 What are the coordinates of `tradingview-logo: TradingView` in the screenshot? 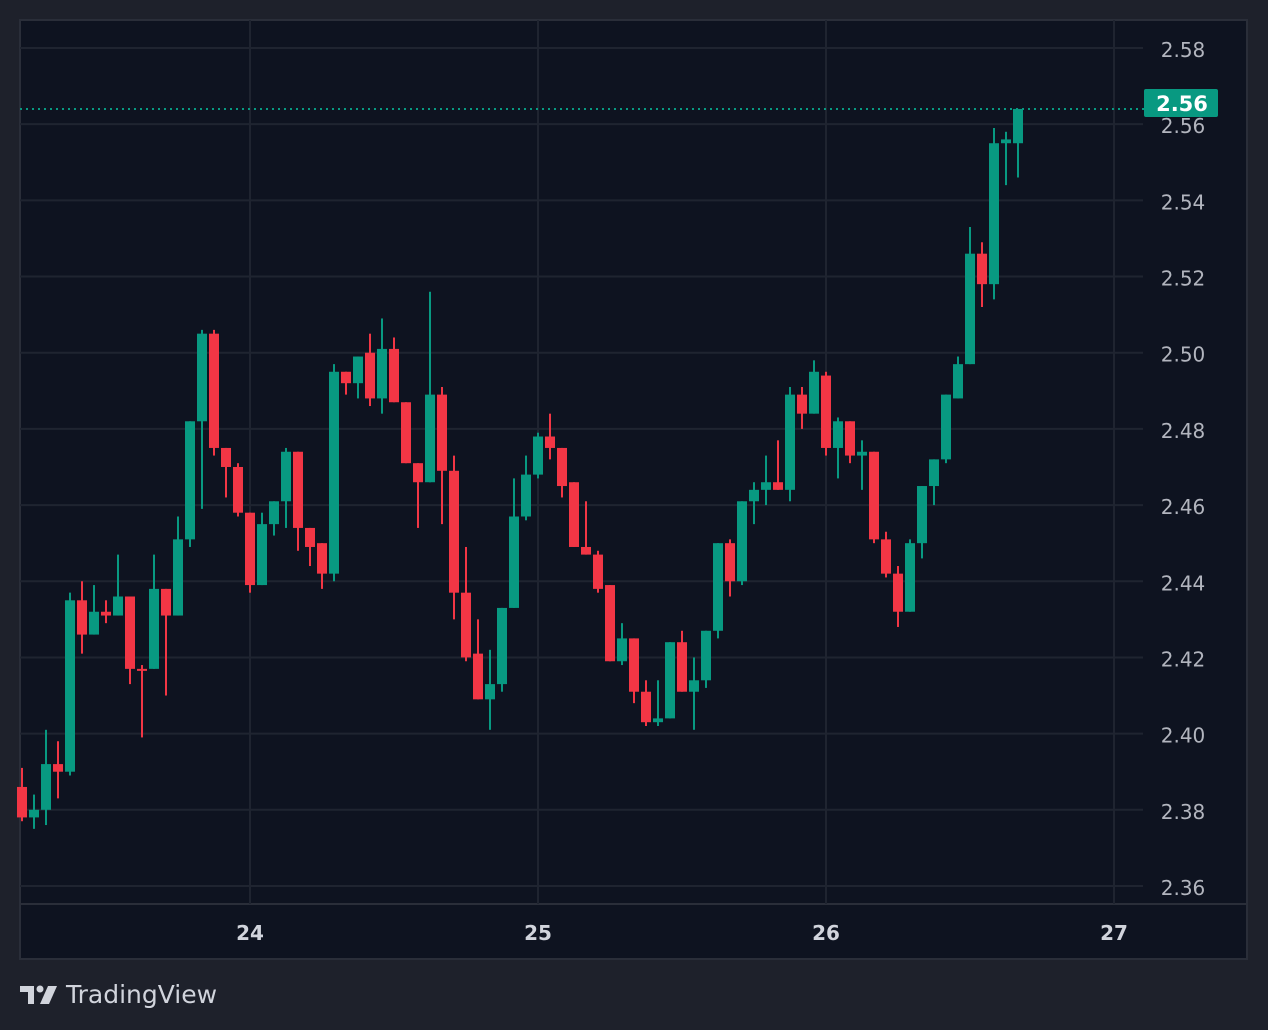 It's located at (118, 994).